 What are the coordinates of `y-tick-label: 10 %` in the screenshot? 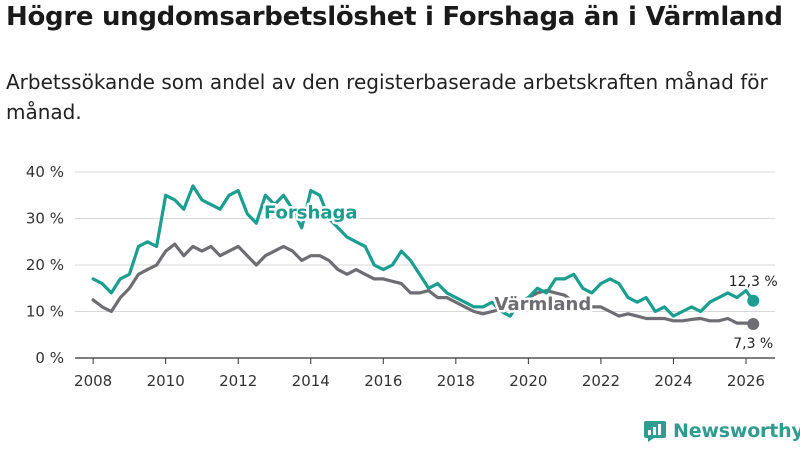 It's located at (45, 312).